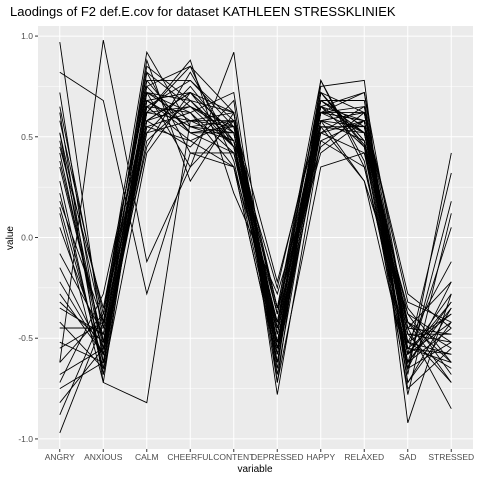  I want to click on x-tick-label: CHEERFUL, so click(190, 457).